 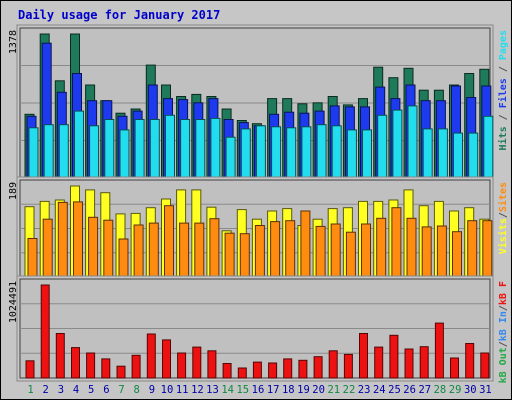 I want to click on day-label-18: 18, so click(x=288, y=390).